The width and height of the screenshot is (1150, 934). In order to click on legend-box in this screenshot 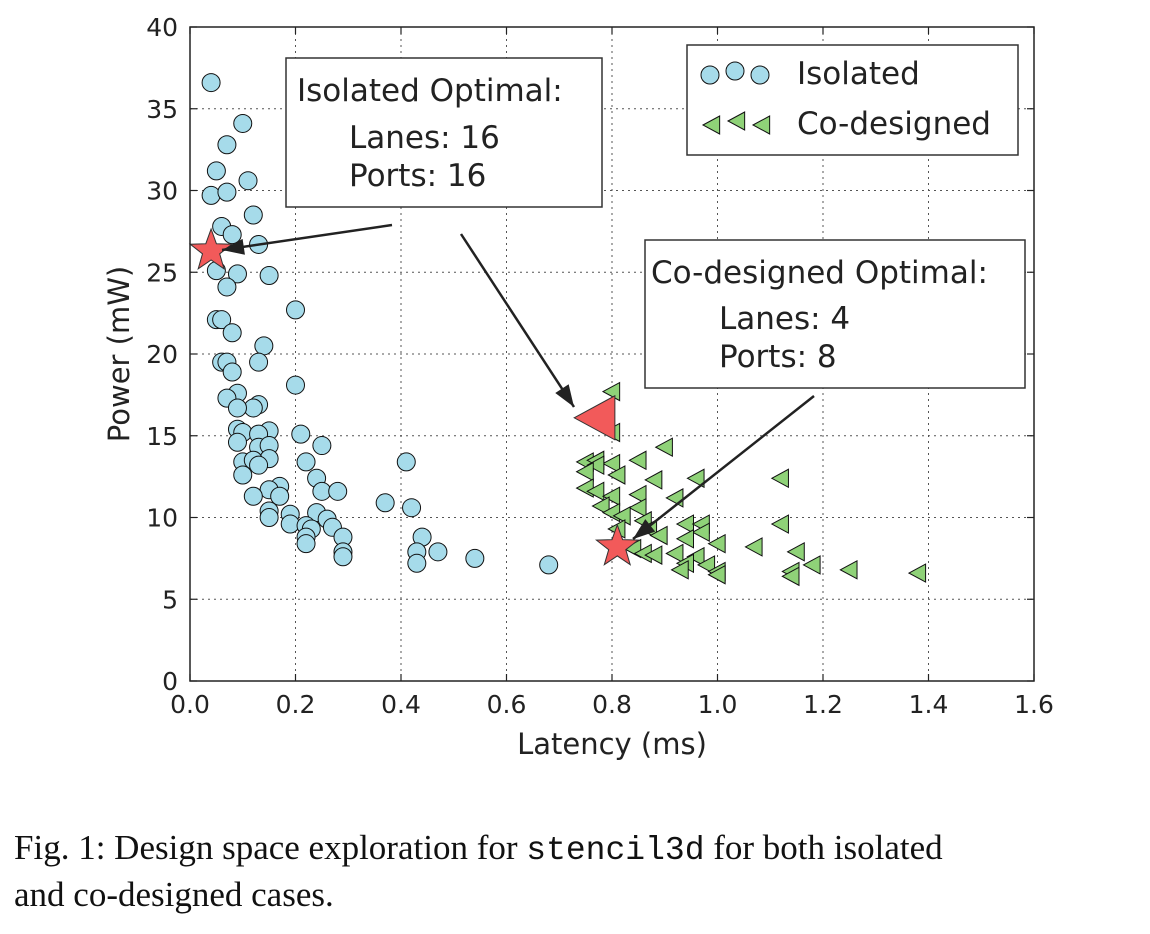, I will do `click(852, 100)`.